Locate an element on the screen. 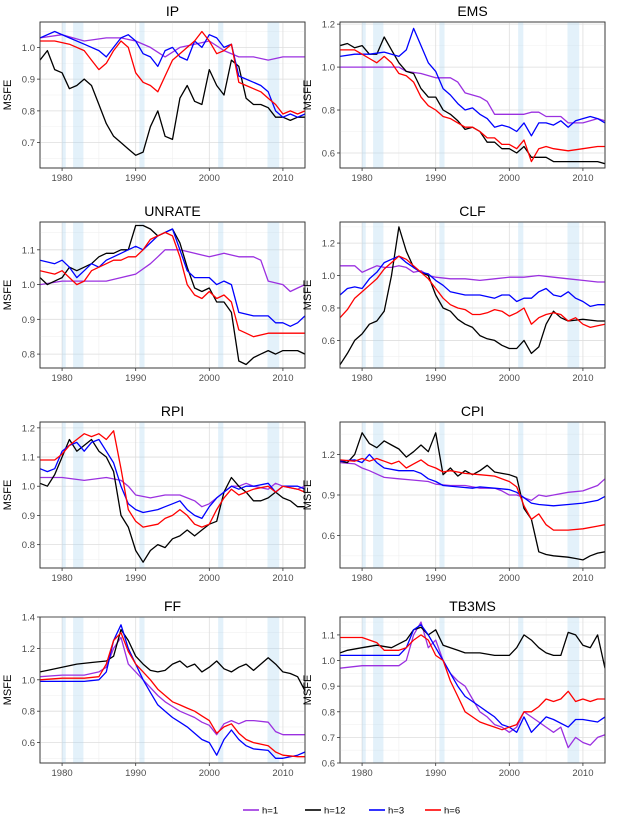 The width and height of the screenshot is (638, 825). legend-item-h6: h=6 is located at coordinates (442, 811).